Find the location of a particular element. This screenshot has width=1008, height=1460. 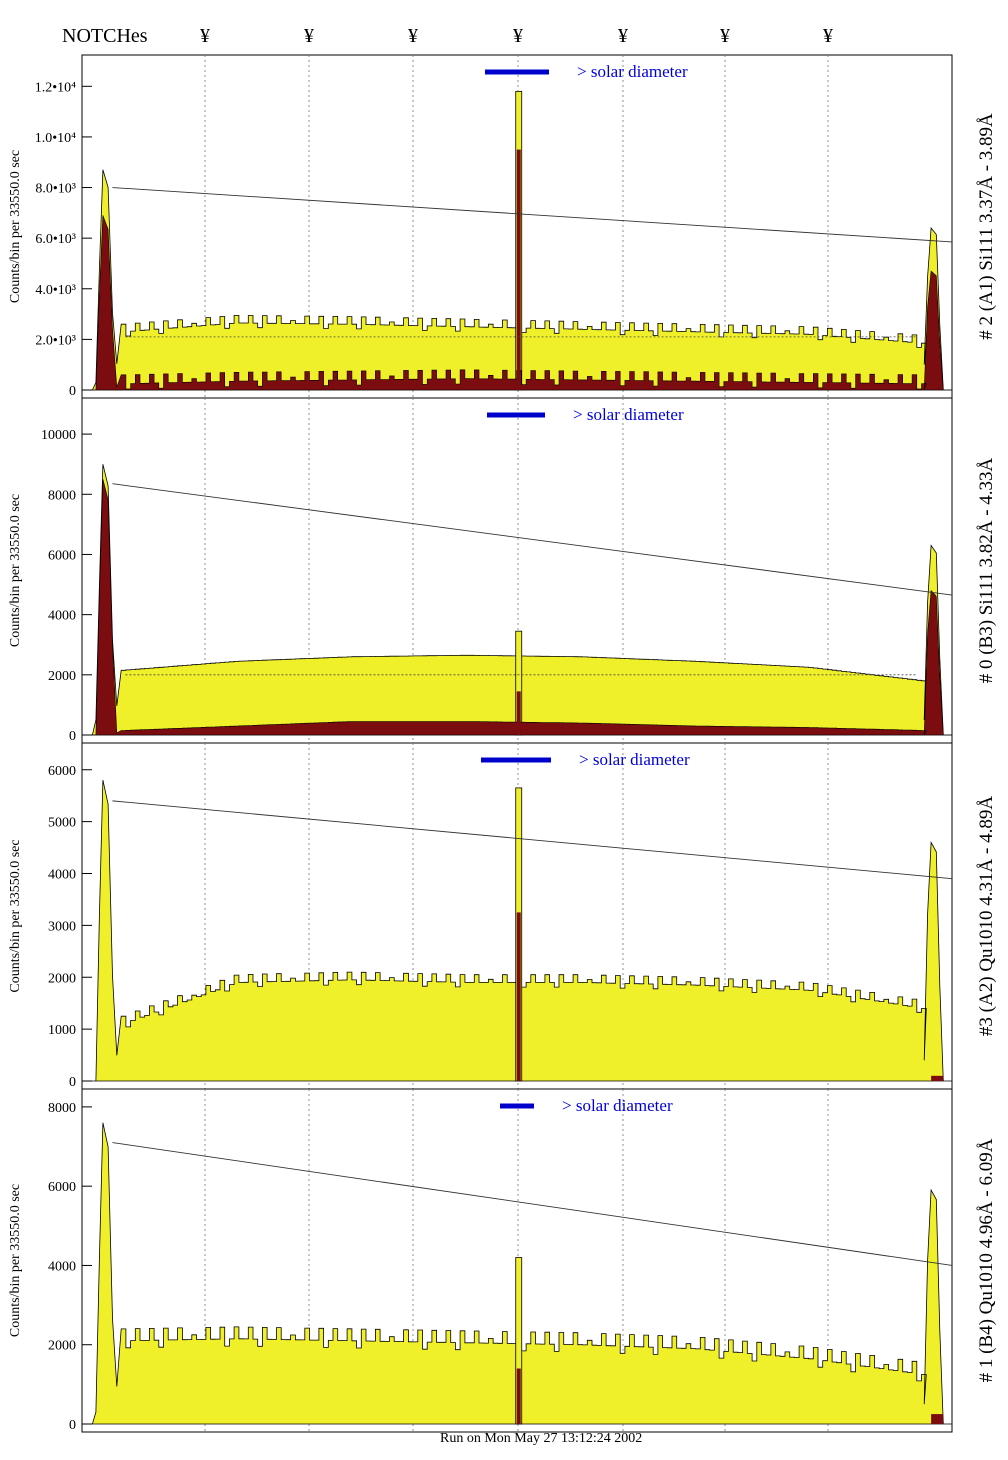

detector-label: #3 (A2) Qu1010 4.31Å - 4.89Å is located at coordinates (986, 916).